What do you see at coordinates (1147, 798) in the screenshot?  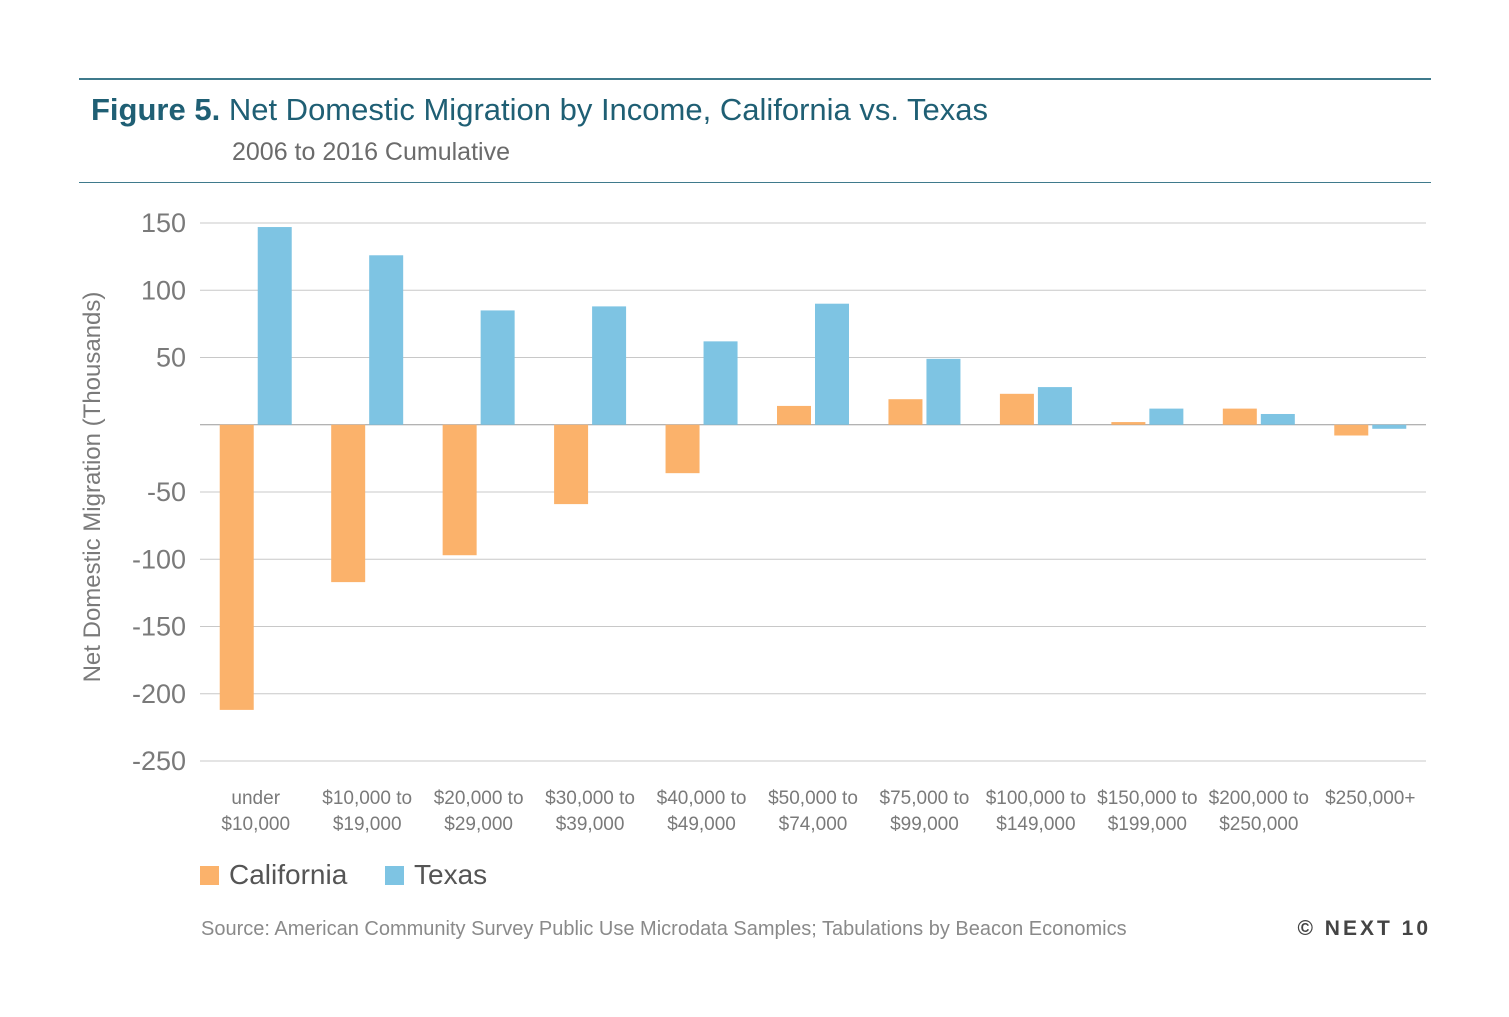 I see `x-tick-label: $150,000 to` at bounding box center [1147, 798].